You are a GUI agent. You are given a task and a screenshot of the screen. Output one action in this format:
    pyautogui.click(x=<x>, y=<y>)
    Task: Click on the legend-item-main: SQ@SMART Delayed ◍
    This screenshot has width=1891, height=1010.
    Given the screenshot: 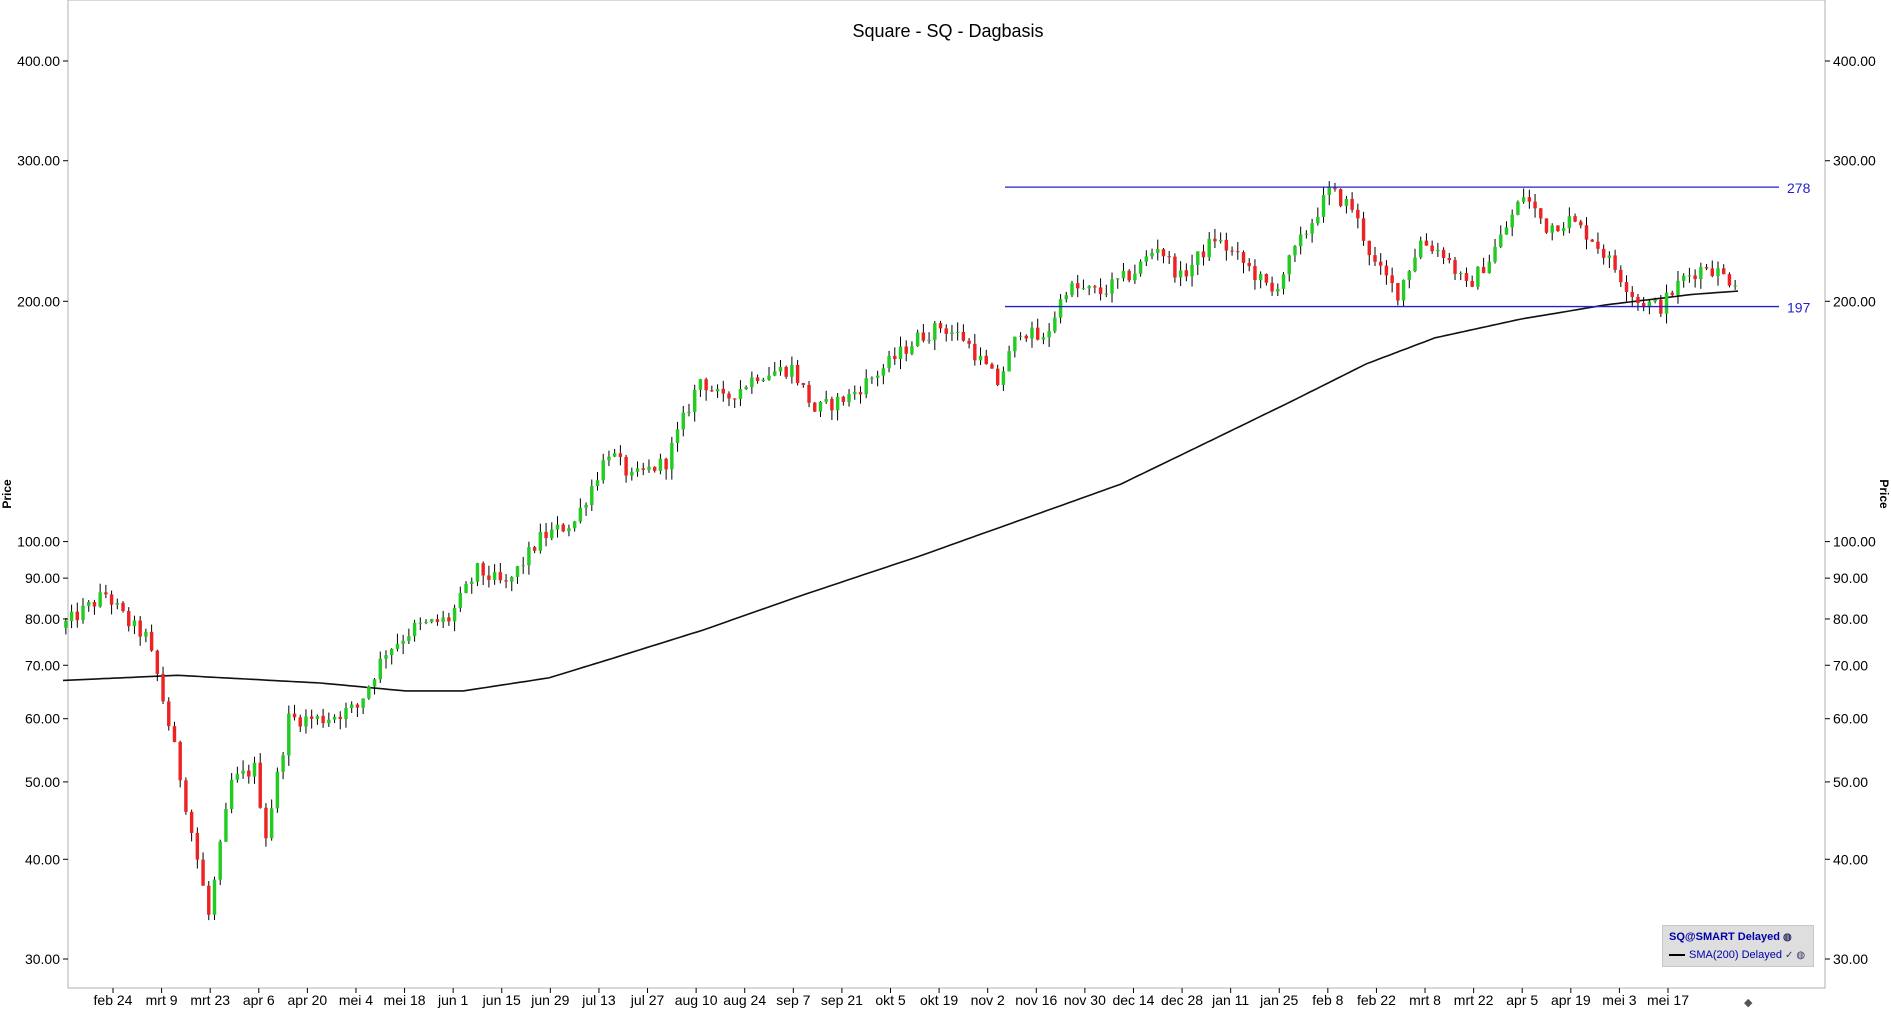 What is the action you would take?
    pyautogui.click(x=1730, y=937)
    